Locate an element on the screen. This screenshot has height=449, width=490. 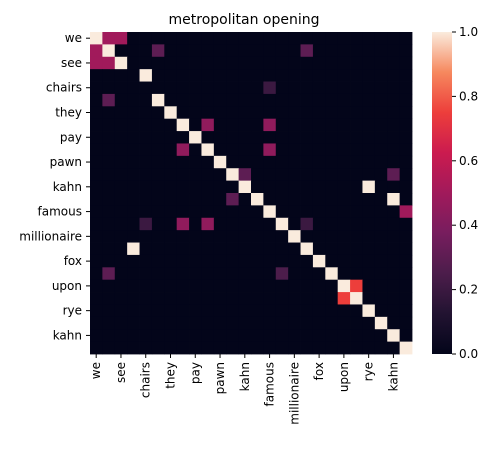
y-tick-label: see is located at coordinates (71, 63).